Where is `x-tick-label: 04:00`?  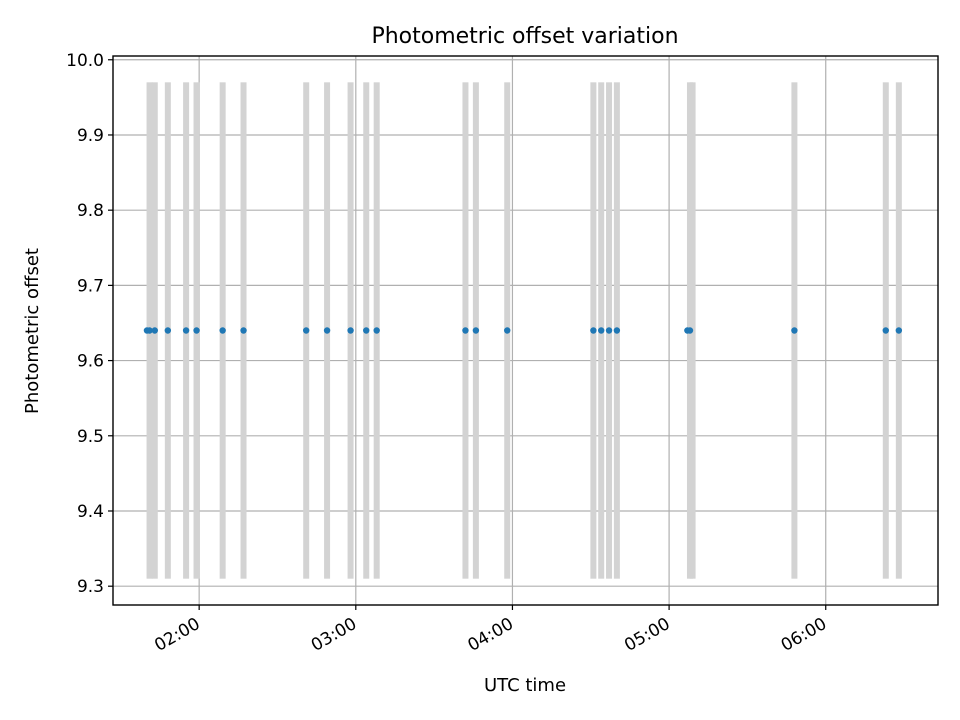
x-tick-label: 04:00 is located at coordinates (491, 635).